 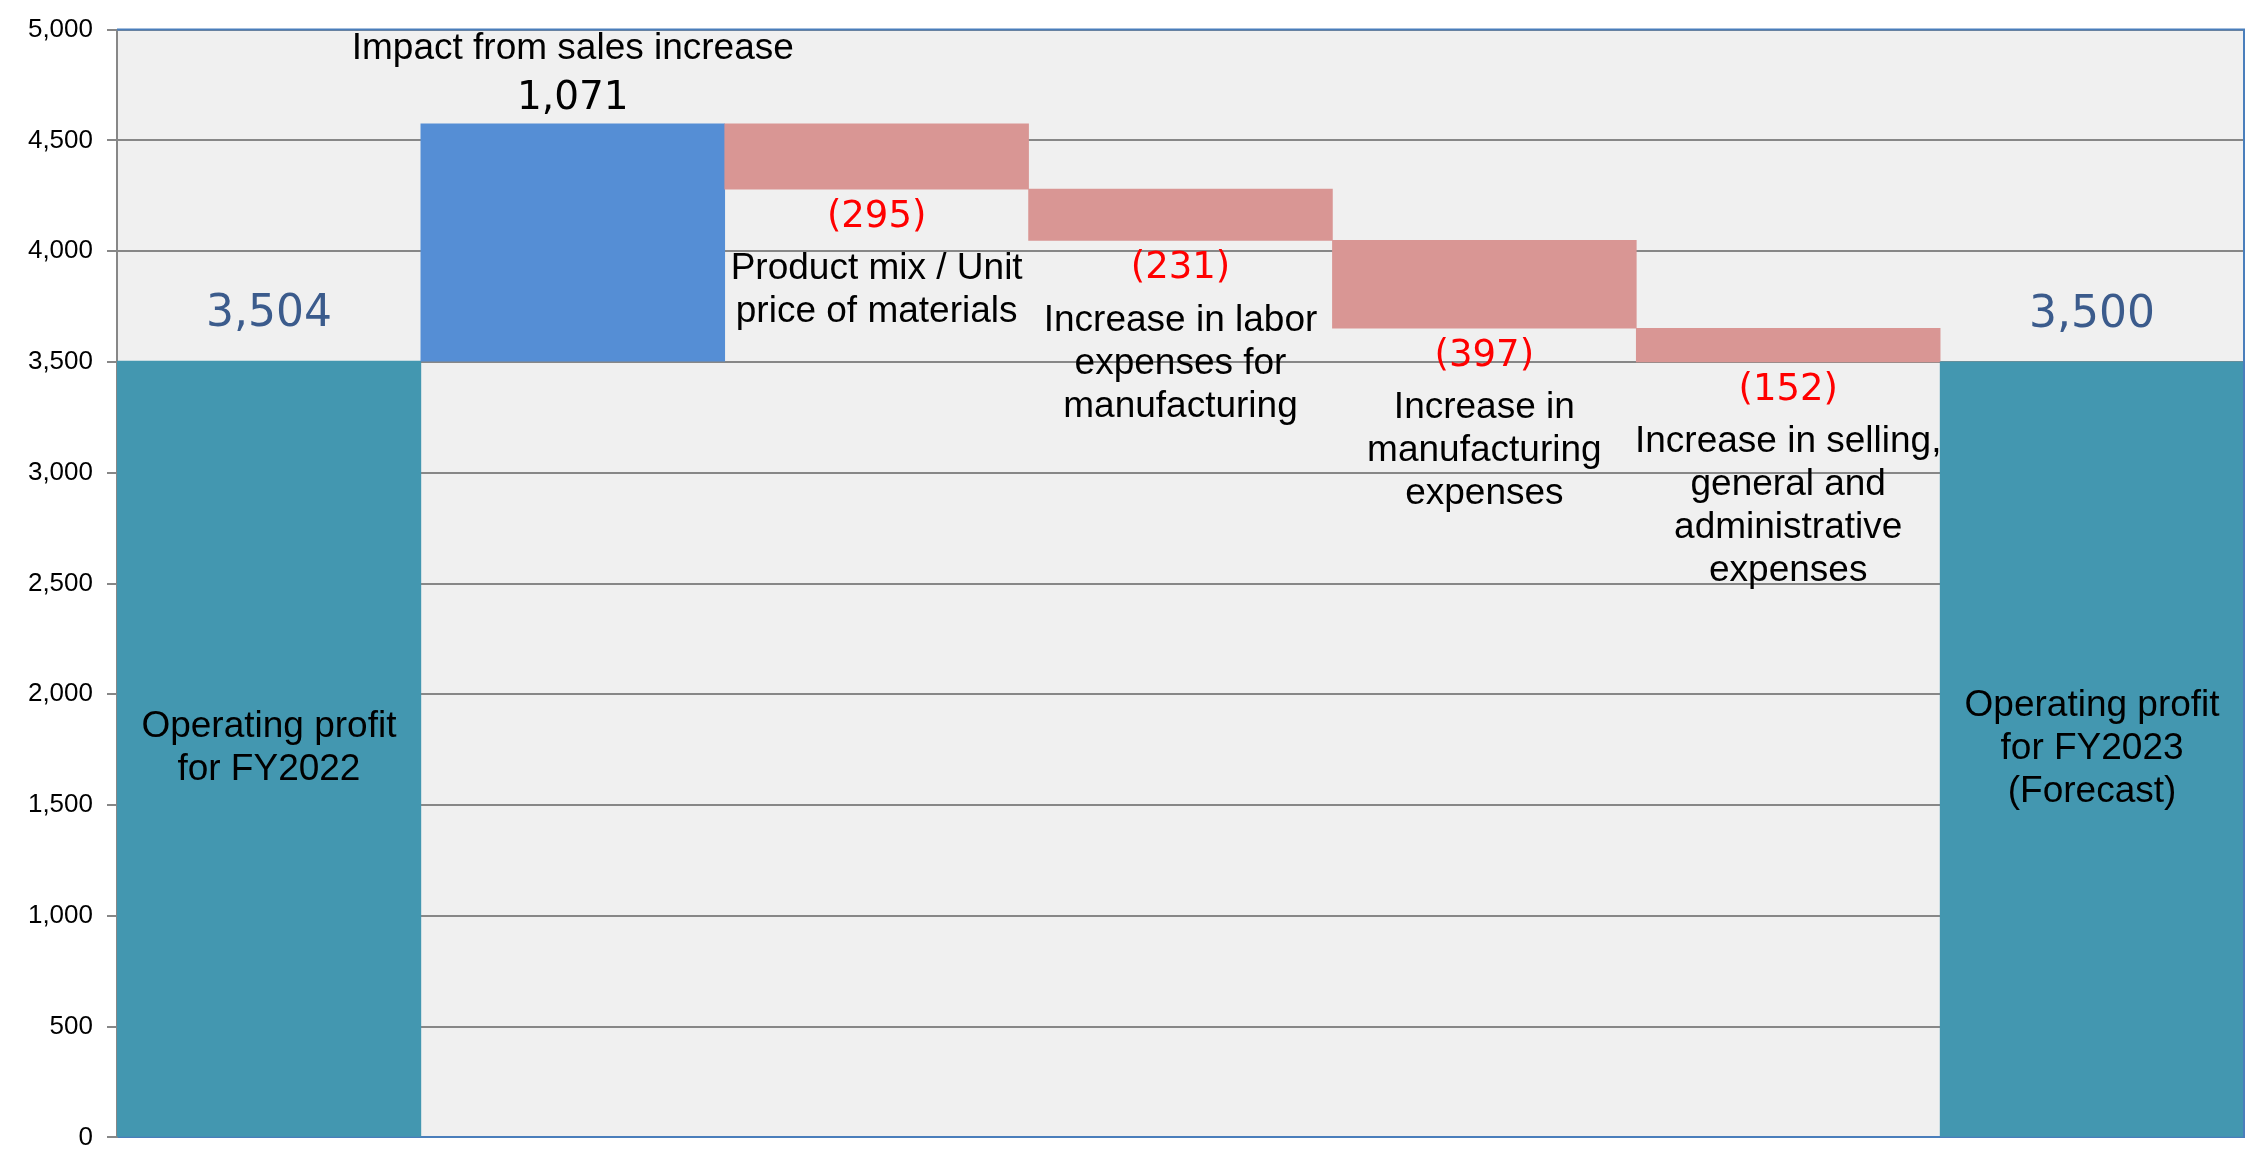 What do you see at coordinates (1180, 361) in the screenshot?
I see `x-tick-label: Increase in labor expenses for manufacturing` at bounding box center [1180, 361].